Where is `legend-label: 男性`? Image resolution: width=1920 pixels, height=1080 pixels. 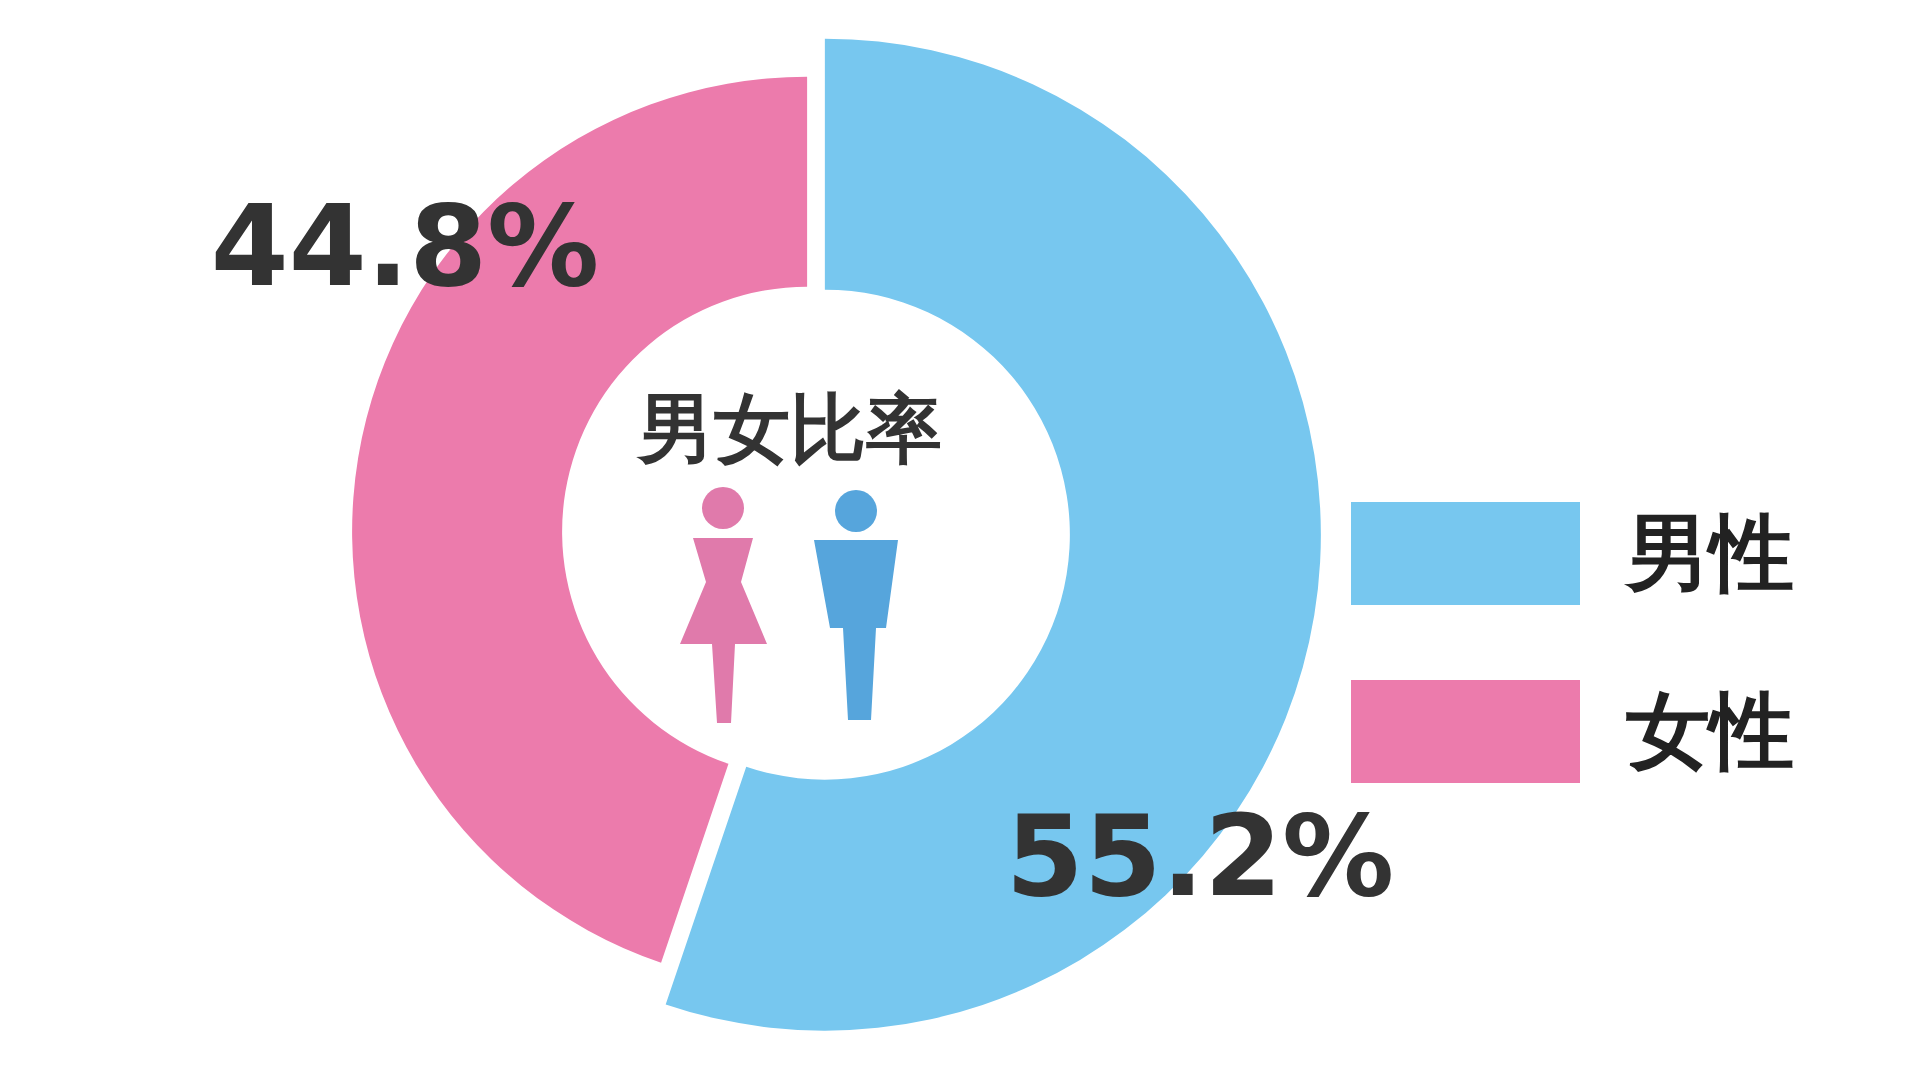
legend-label: 男性 is located at coordinates (1708, 553).